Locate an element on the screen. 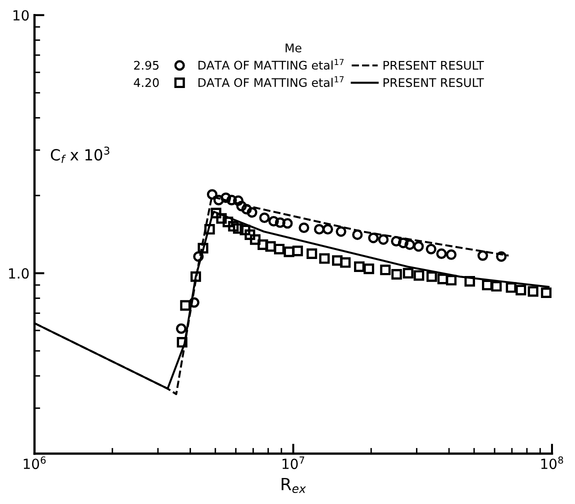 Image resolution: width=575 pixels, height=504 pixels. x-tick-label: 10$^{8}$ is located at coordinates (552, 463).